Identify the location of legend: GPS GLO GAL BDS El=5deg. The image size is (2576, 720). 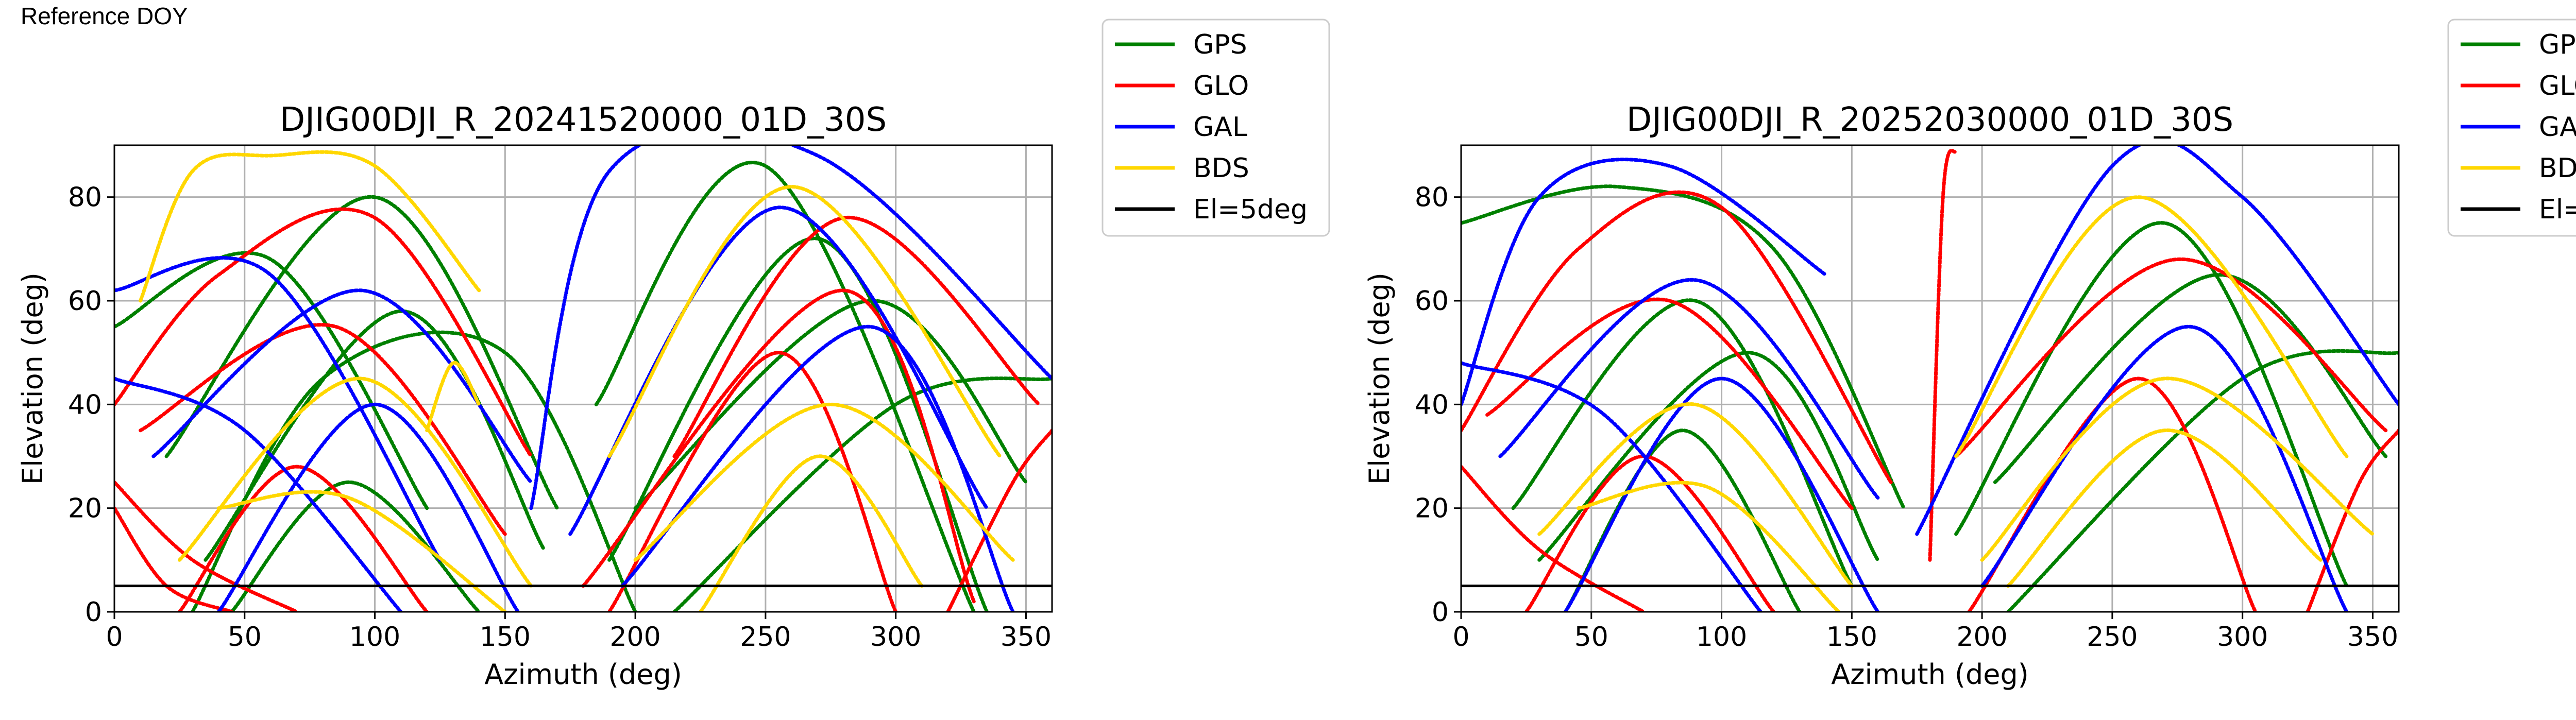
(1215, 128).